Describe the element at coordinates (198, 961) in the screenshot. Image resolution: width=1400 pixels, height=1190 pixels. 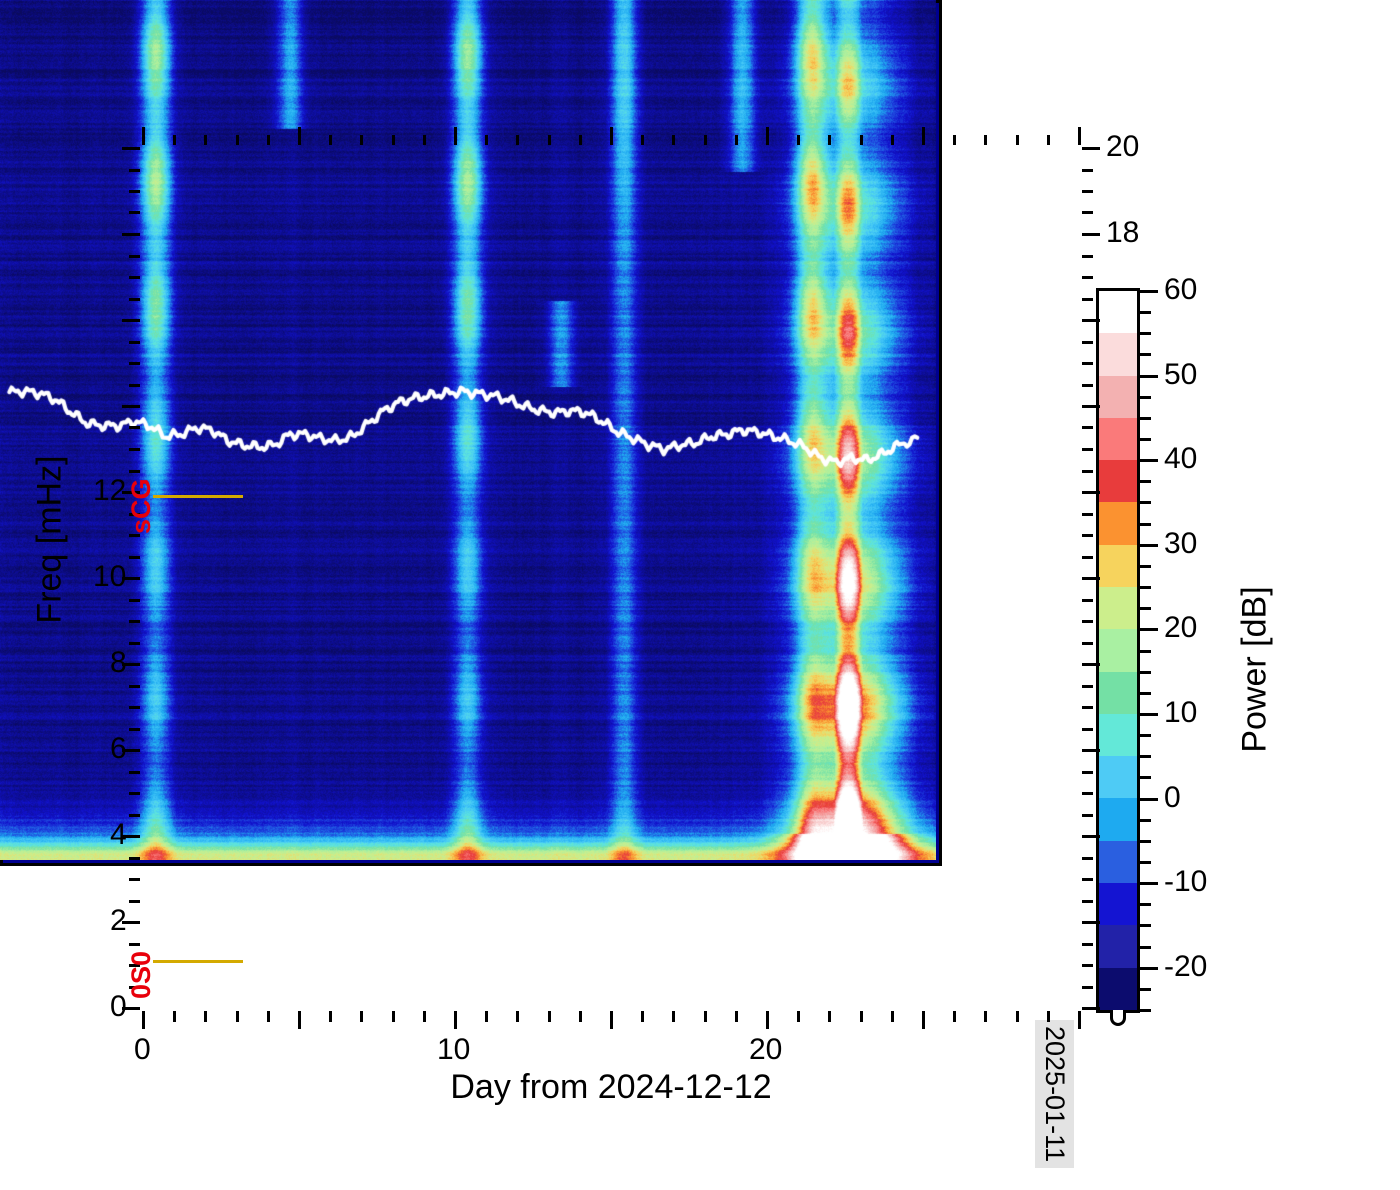
I see `mode-marker-line-0S0` at that location.